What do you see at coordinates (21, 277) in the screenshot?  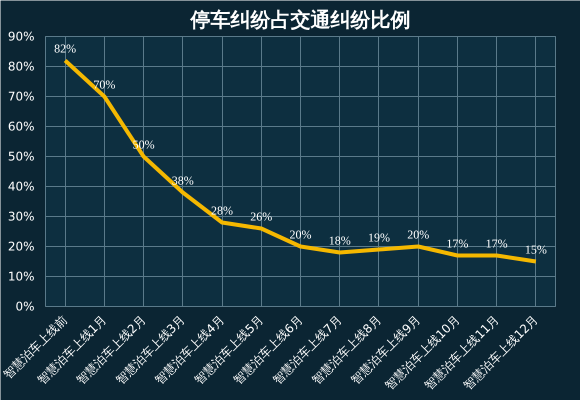 I see `y-tick-label: 10%` at bounding box center [21, 277].